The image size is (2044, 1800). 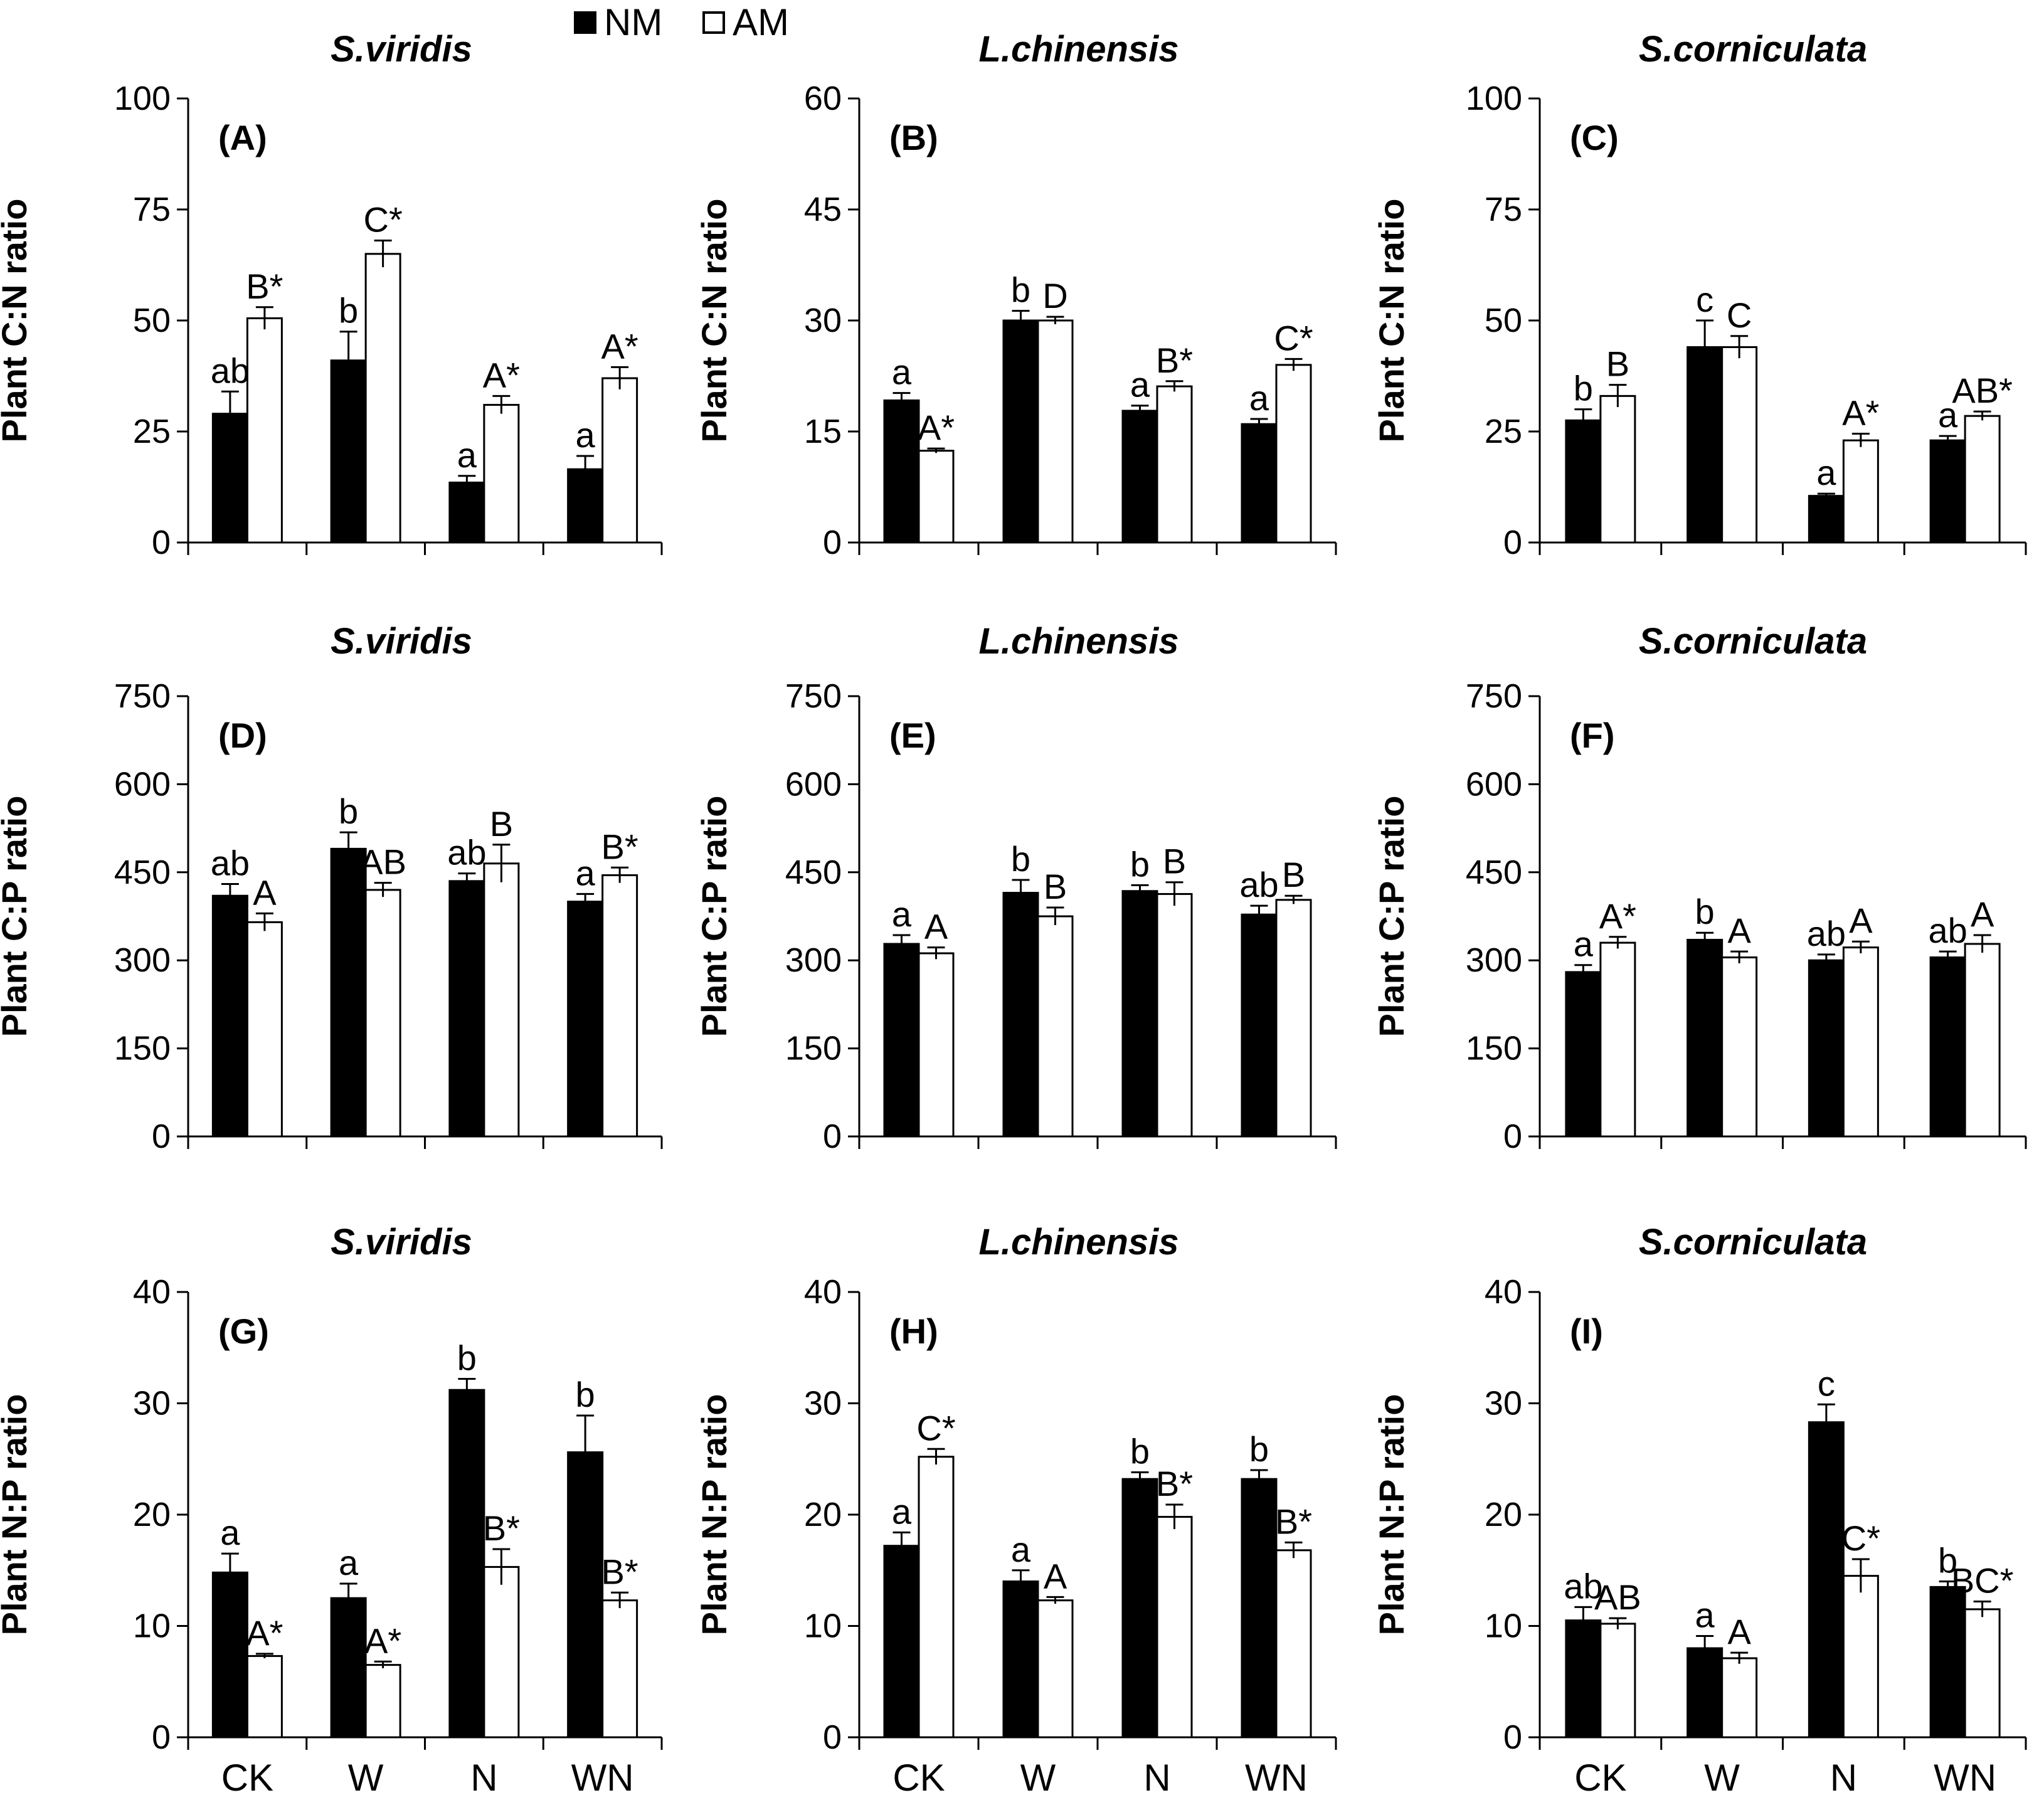 What do you see at coordinates (1022, 22) in the screenshot?
I see `legend: NM AM` at bounding box center [1022, 22].